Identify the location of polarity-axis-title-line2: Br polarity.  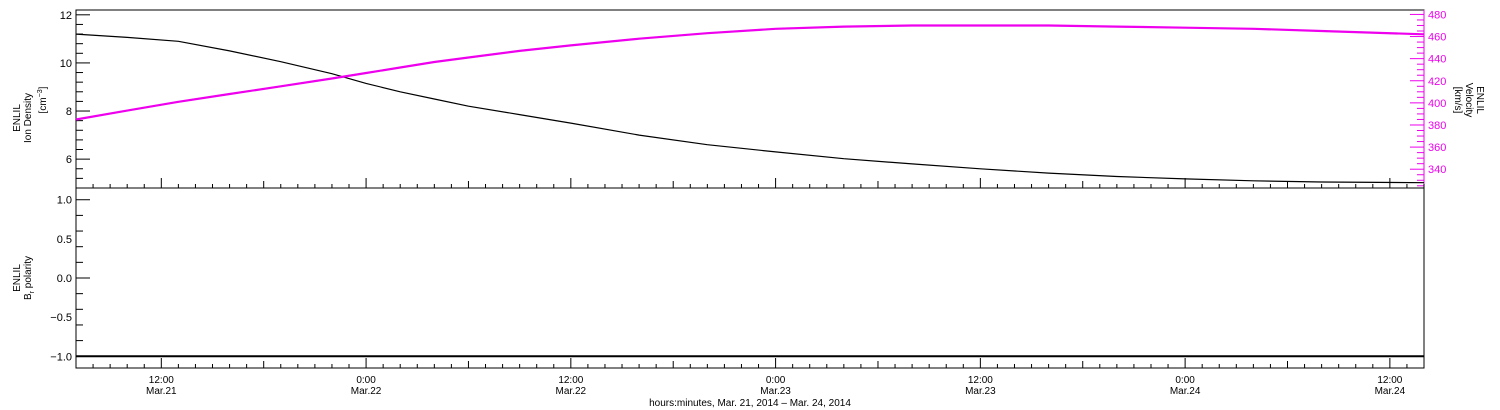
(29, 278).